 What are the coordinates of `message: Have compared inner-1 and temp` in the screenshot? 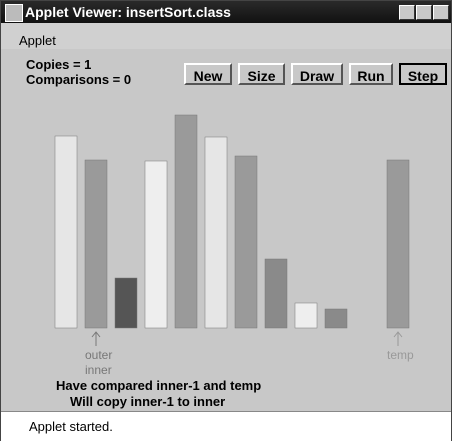 It's located at (159, 385).